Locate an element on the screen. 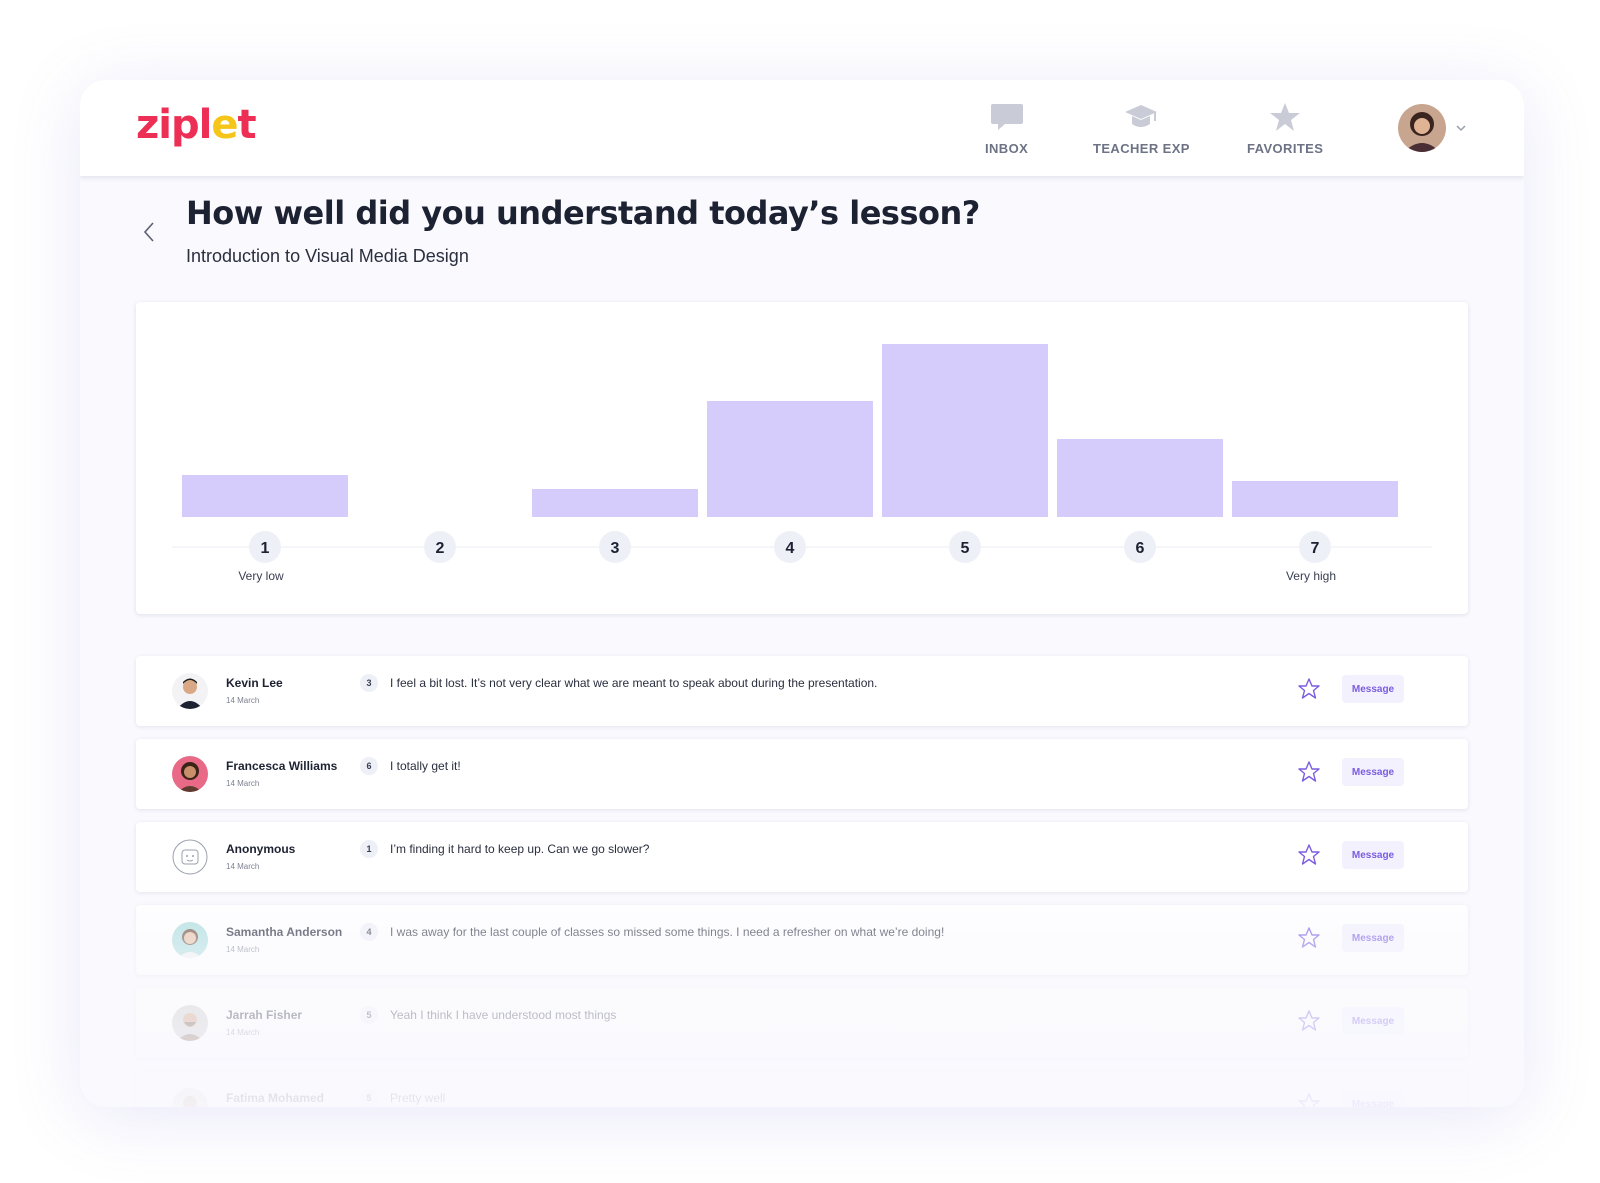  page-subtitle: Introduction to Visual Media Design is located at coordinates (327, 256).